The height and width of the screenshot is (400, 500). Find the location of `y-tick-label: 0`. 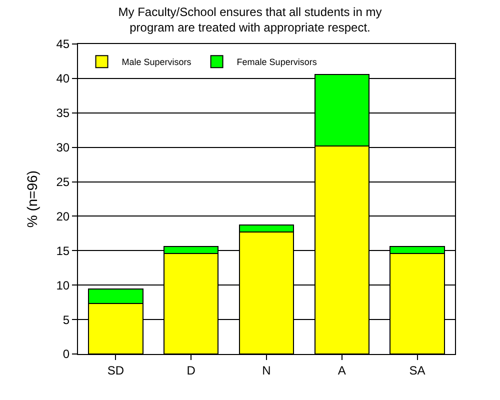

y-tick-label: 0 is located at coordinates (66, 354).